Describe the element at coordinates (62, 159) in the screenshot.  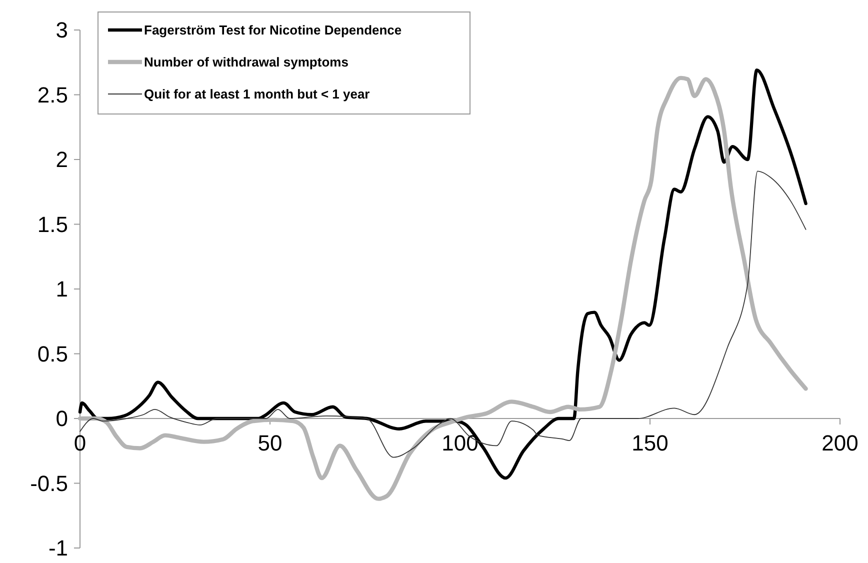
I see `y-tick-label: 2` at that location.